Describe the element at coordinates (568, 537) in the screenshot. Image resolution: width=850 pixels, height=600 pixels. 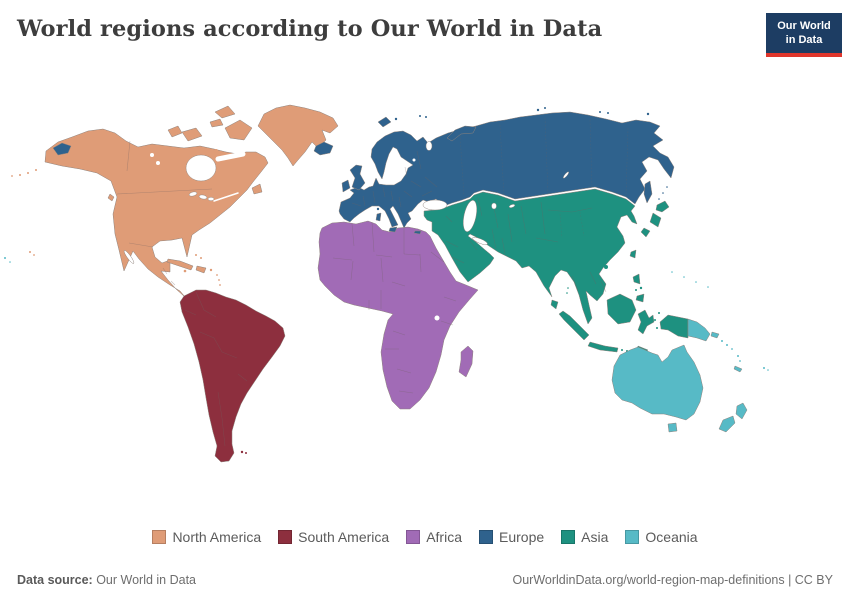
I see `legend-swatch-asia` at that location.